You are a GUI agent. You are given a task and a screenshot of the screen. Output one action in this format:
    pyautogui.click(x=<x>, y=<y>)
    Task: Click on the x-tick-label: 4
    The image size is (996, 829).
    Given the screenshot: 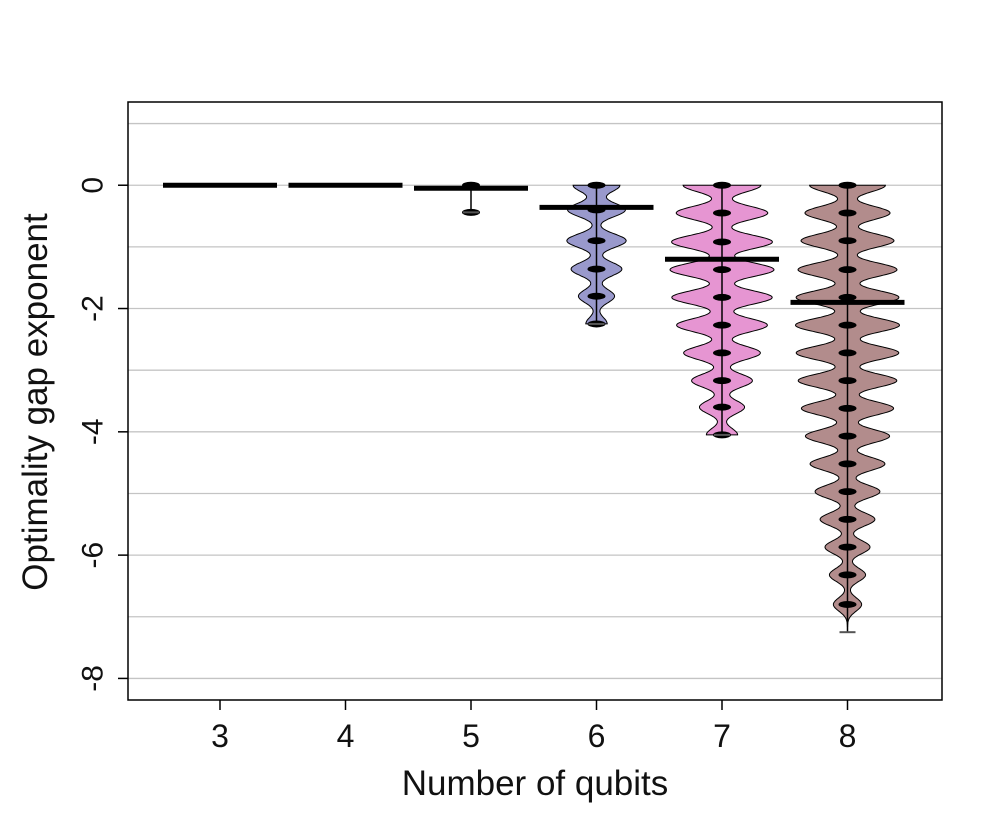 What is the action you would take?
    pyautogui.click(x=346, y=736)
    